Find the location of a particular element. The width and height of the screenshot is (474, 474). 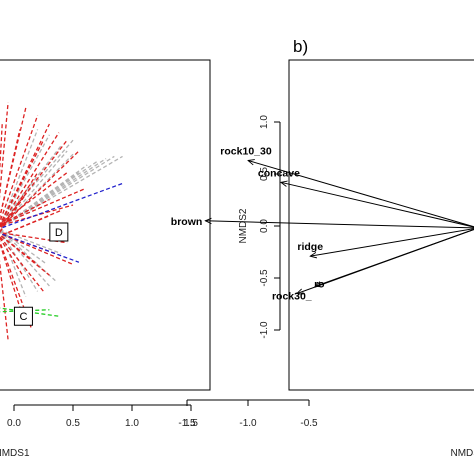

vector-label: concave is located at coordinates (279, 173).